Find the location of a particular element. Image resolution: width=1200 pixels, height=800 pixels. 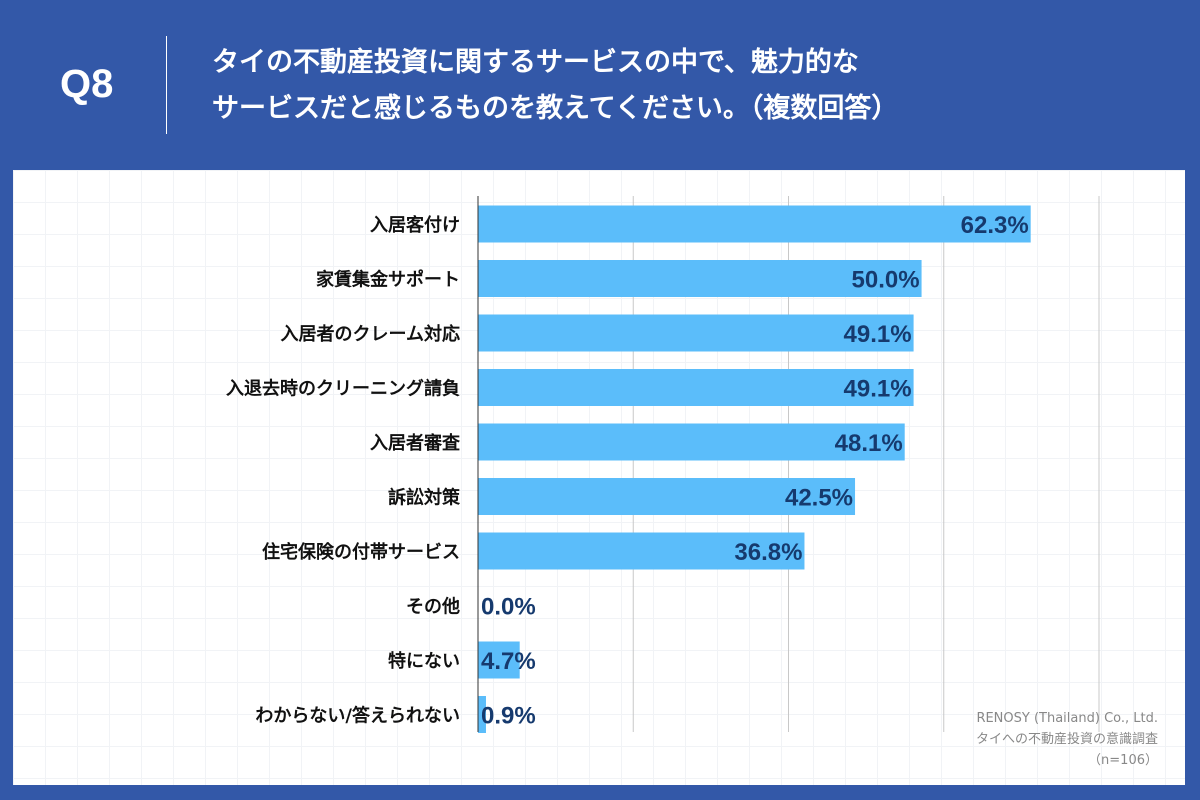

category-label: 入居者審査 is located at coordinates (415, 443).